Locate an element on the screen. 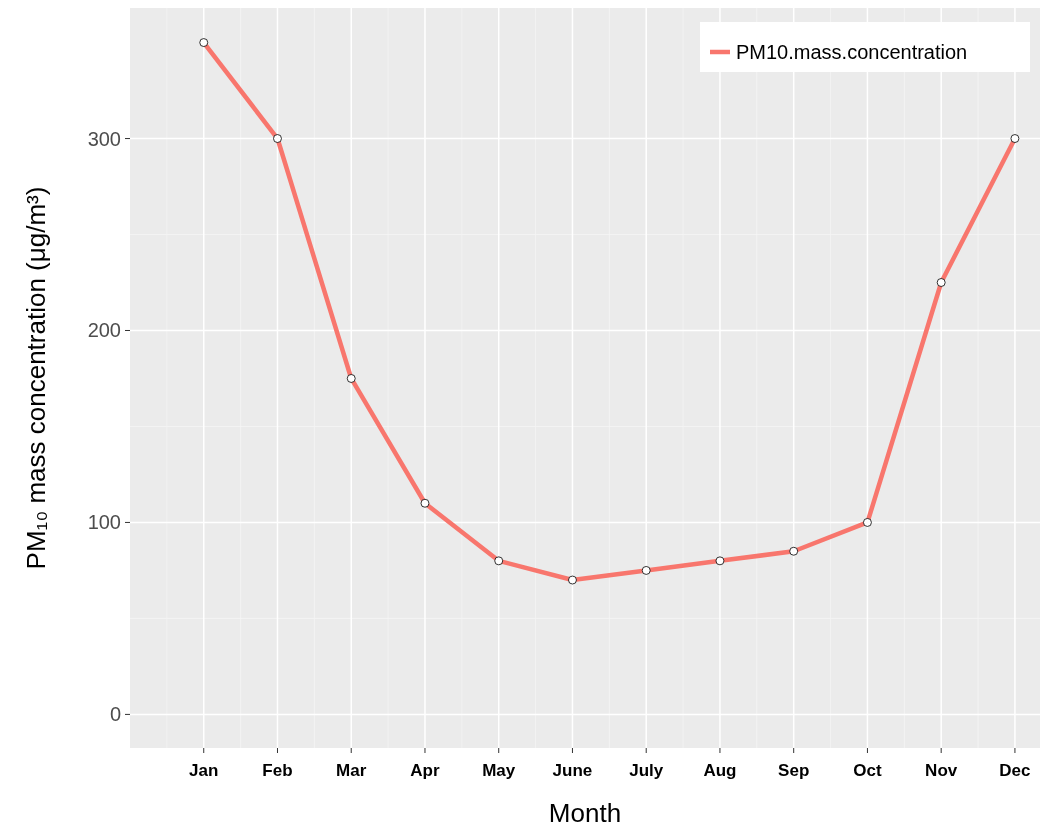 The image size is (1051, 830). y-axis-title: PM₁₀ mass concentration (μg/m³) is located at coordinates (36, 378).